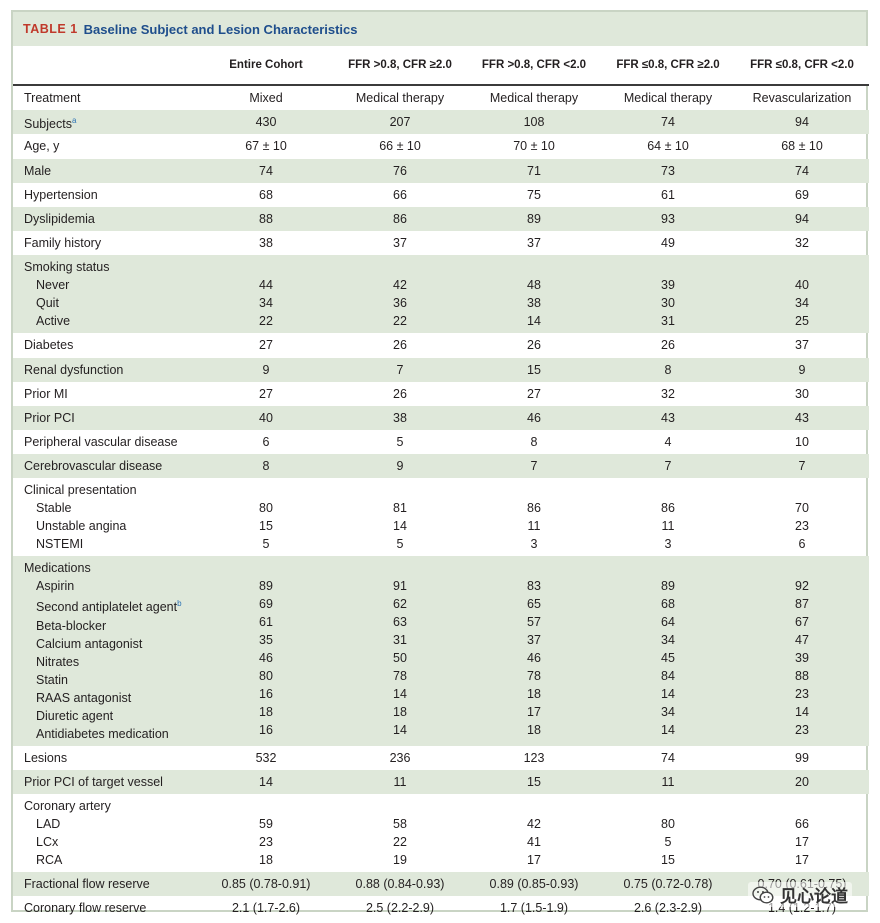  Describe the element at coordinates (266, 466) in the screenshot. I see `table-cell: 8` at that location.